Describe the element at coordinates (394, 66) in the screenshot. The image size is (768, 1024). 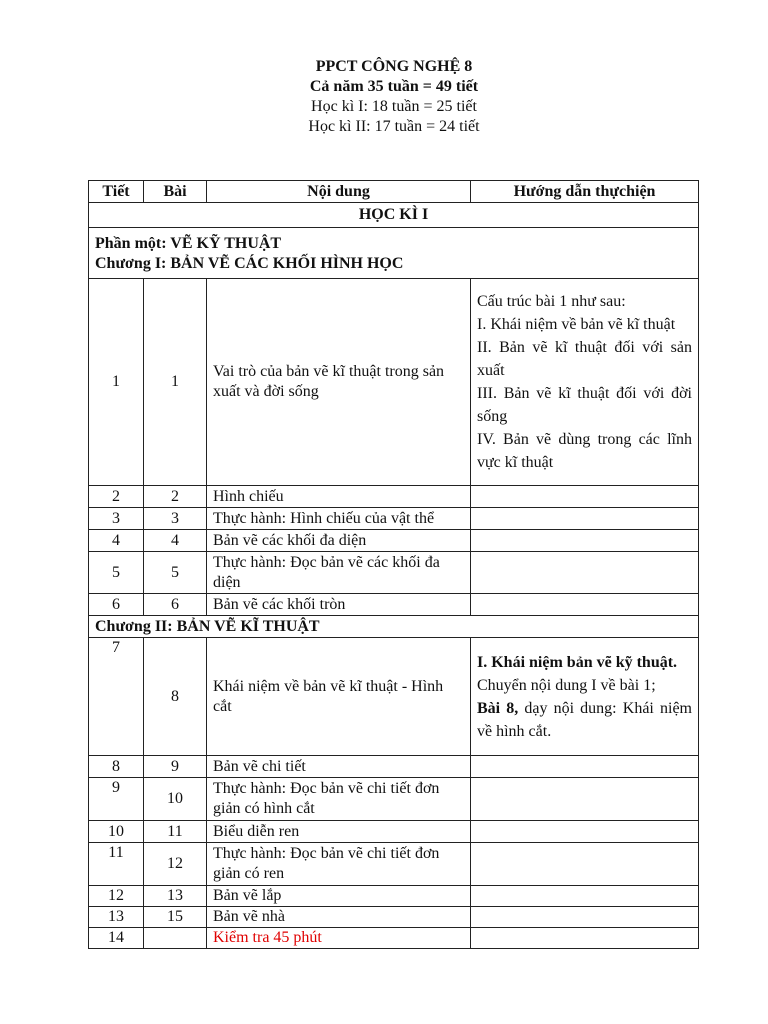
I see `doc-title: PPCT CÔNG NGHỆ 8` at that location.